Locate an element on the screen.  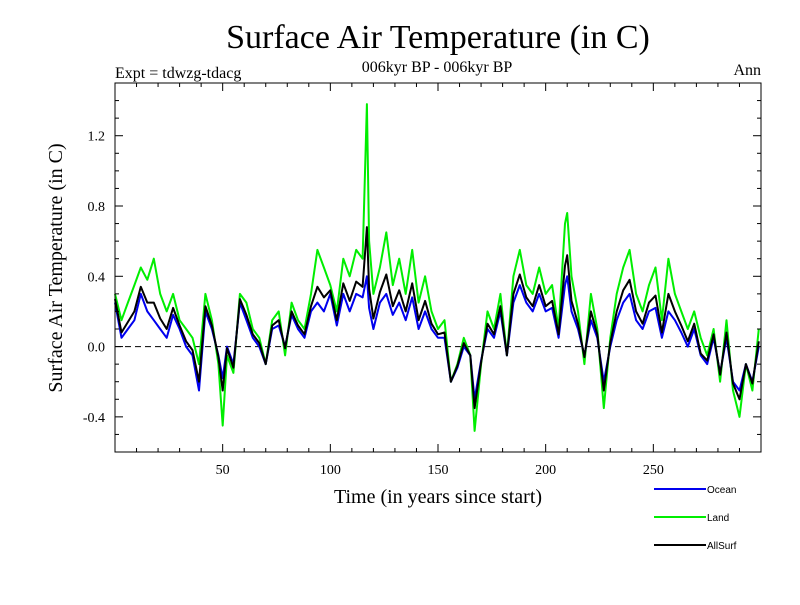
chart-subtitle-left: Expt = tdwzg-tdacg is located at coordinates (178, 73).